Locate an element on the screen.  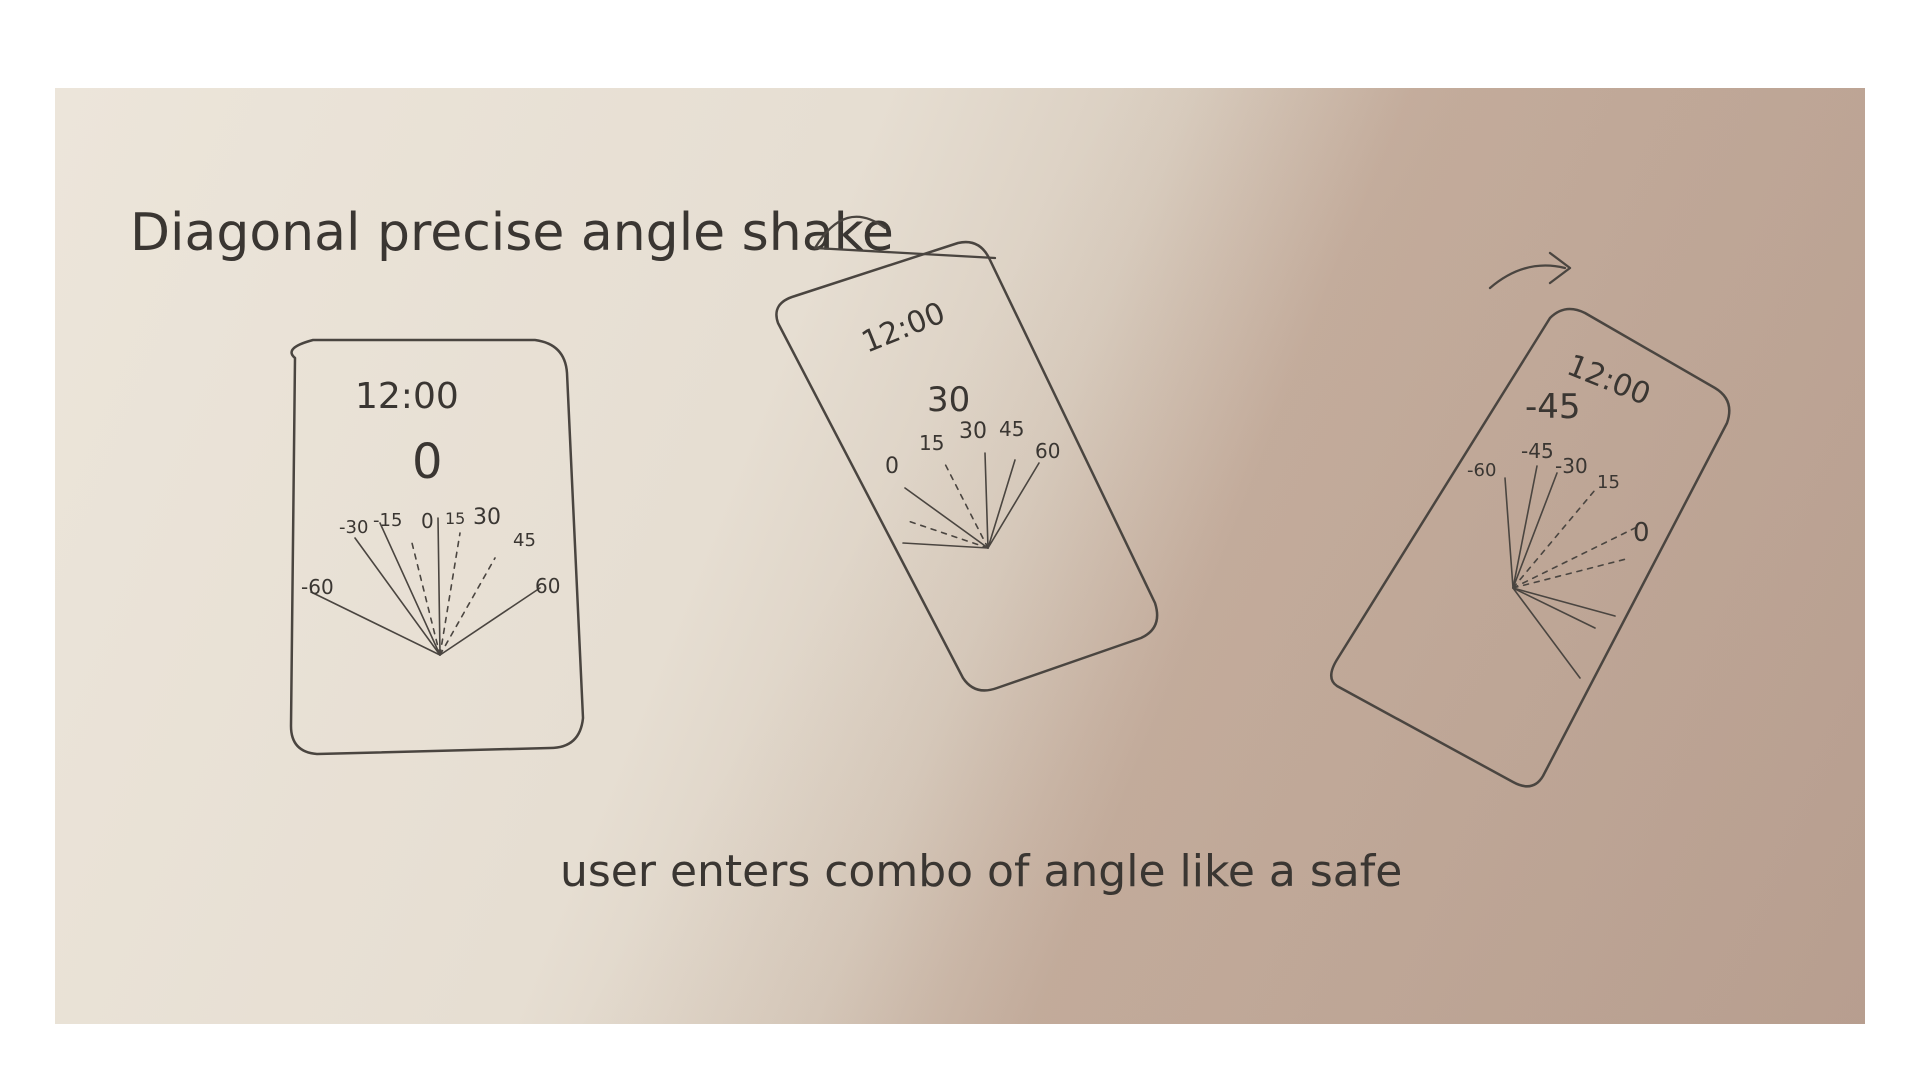
phone-2-angle: 30 is located at coordinates (948, 400).